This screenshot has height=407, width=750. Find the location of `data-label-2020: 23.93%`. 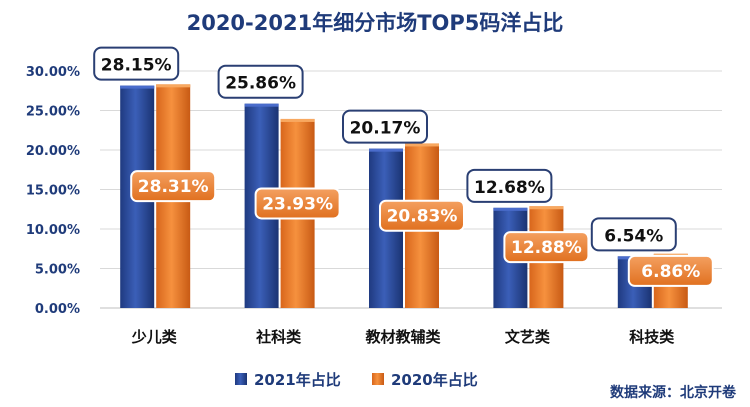

data-label-2020: 23.93% is located at coordinates (297, 204).